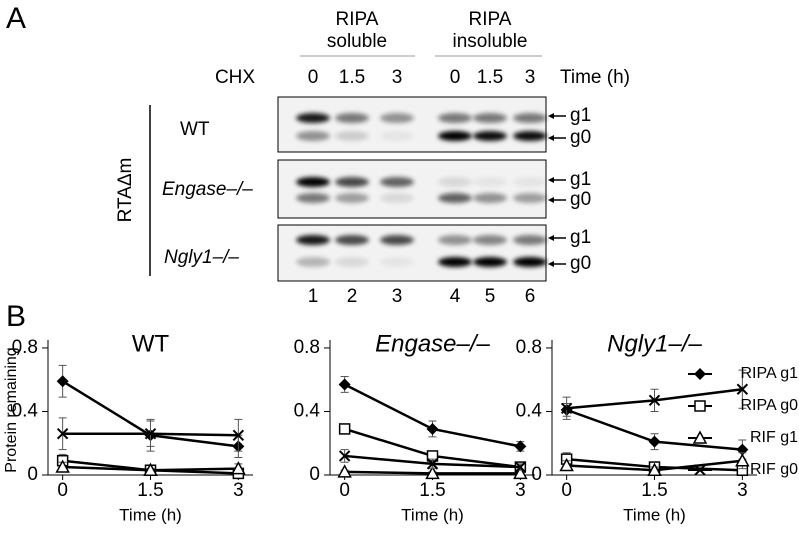 Image resolution: width=799 pixels, height=543 pixels. I want to click on legend-label: RIF g1, so click(774, 437).